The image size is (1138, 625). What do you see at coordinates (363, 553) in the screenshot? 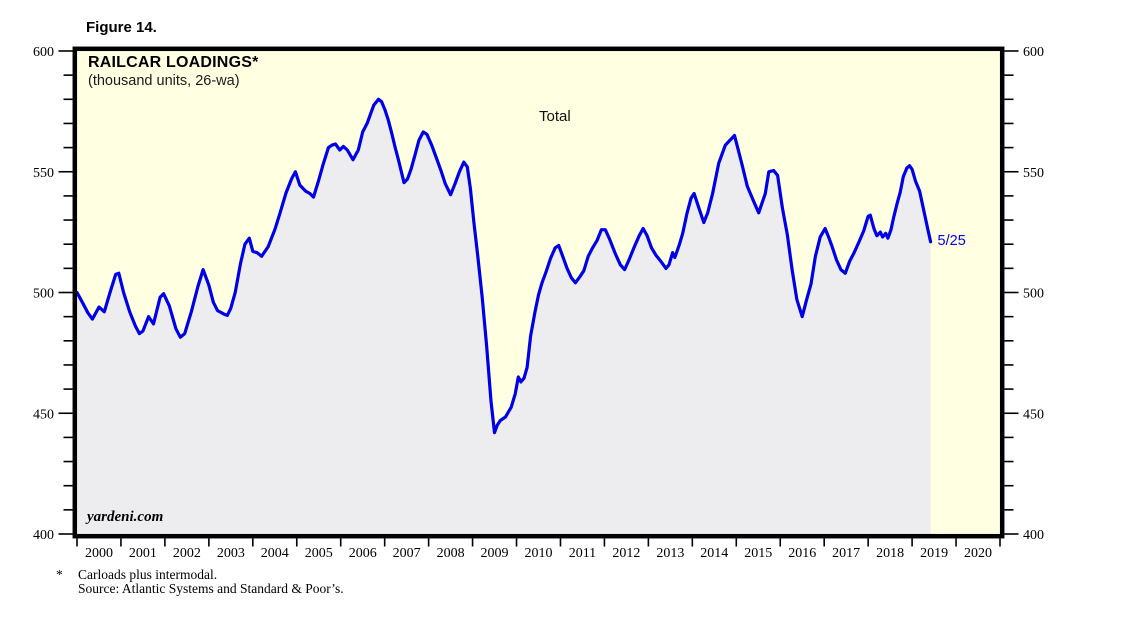
I see `x-axis-tick-label: 2006` at bounding box center [363, 553].